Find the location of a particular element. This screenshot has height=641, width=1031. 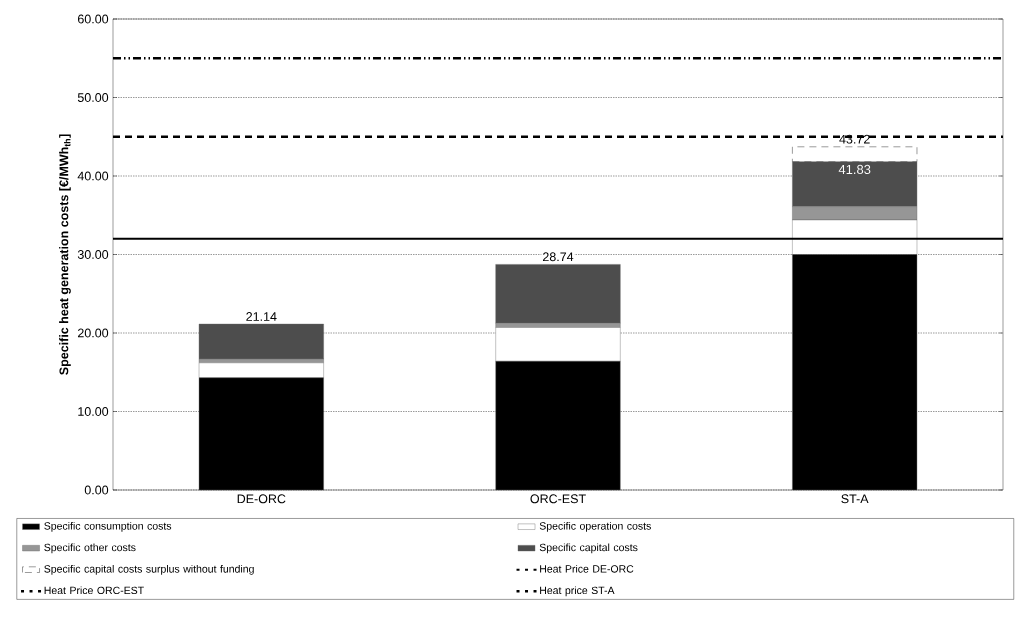

y-axis-title: Specific heat generation costs [€/MWh$_{th}$] is located at coordinates (65, 254).